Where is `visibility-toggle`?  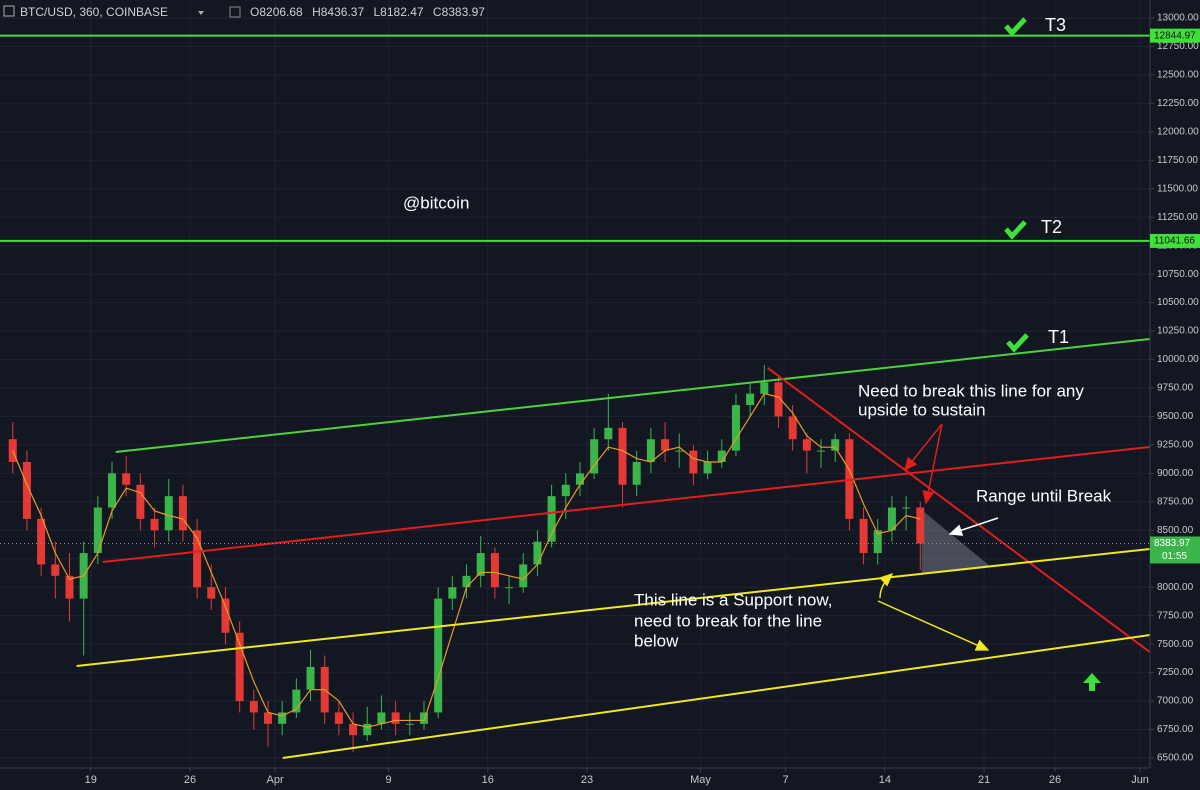 visibility-toggle is located at coordinates (235, 12).